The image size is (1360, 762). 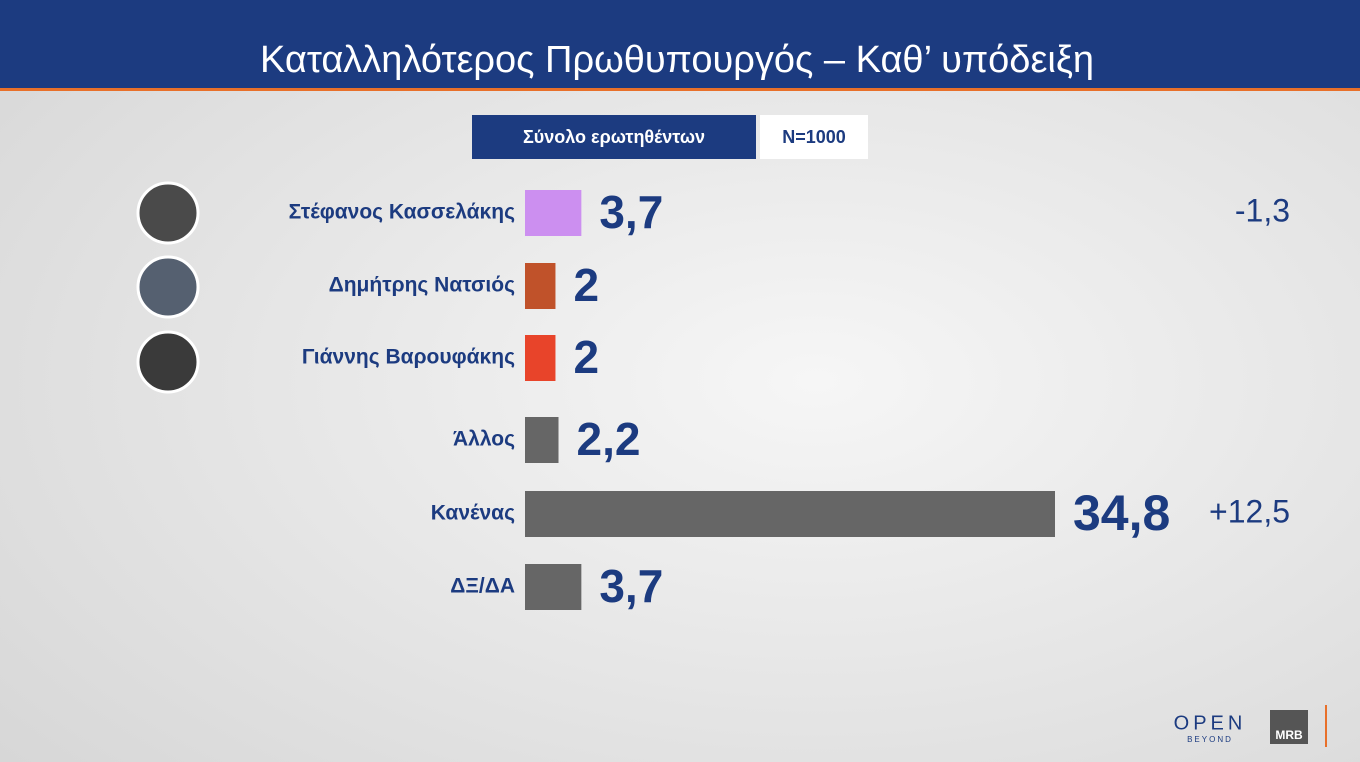 What do you see at coordinates (408, 357) in the screenshot?
I see `category-label: Γιάννης Βαρουφάκης` at bounding box center [408, 357].